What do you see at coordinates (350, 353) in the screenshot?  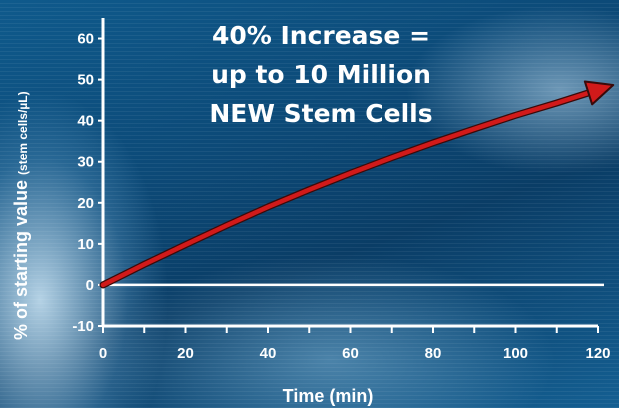 I see `x-tick-label: 60` at bounding box center [350, 353].